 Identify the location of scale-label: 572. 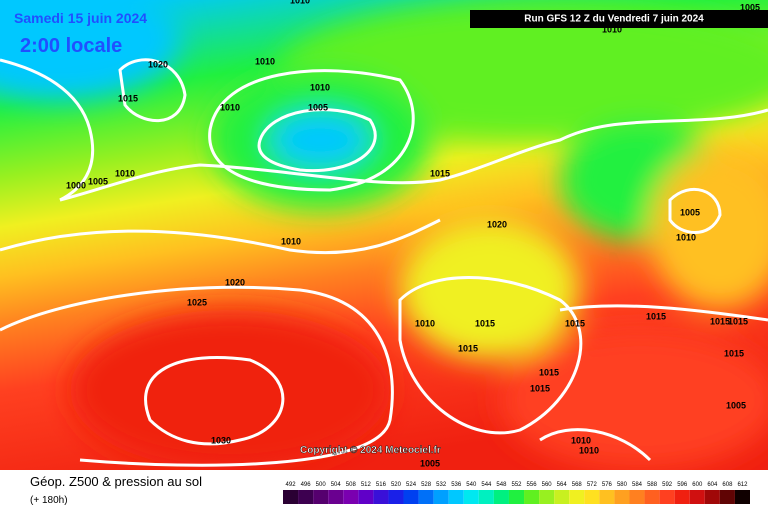
(592, 485).